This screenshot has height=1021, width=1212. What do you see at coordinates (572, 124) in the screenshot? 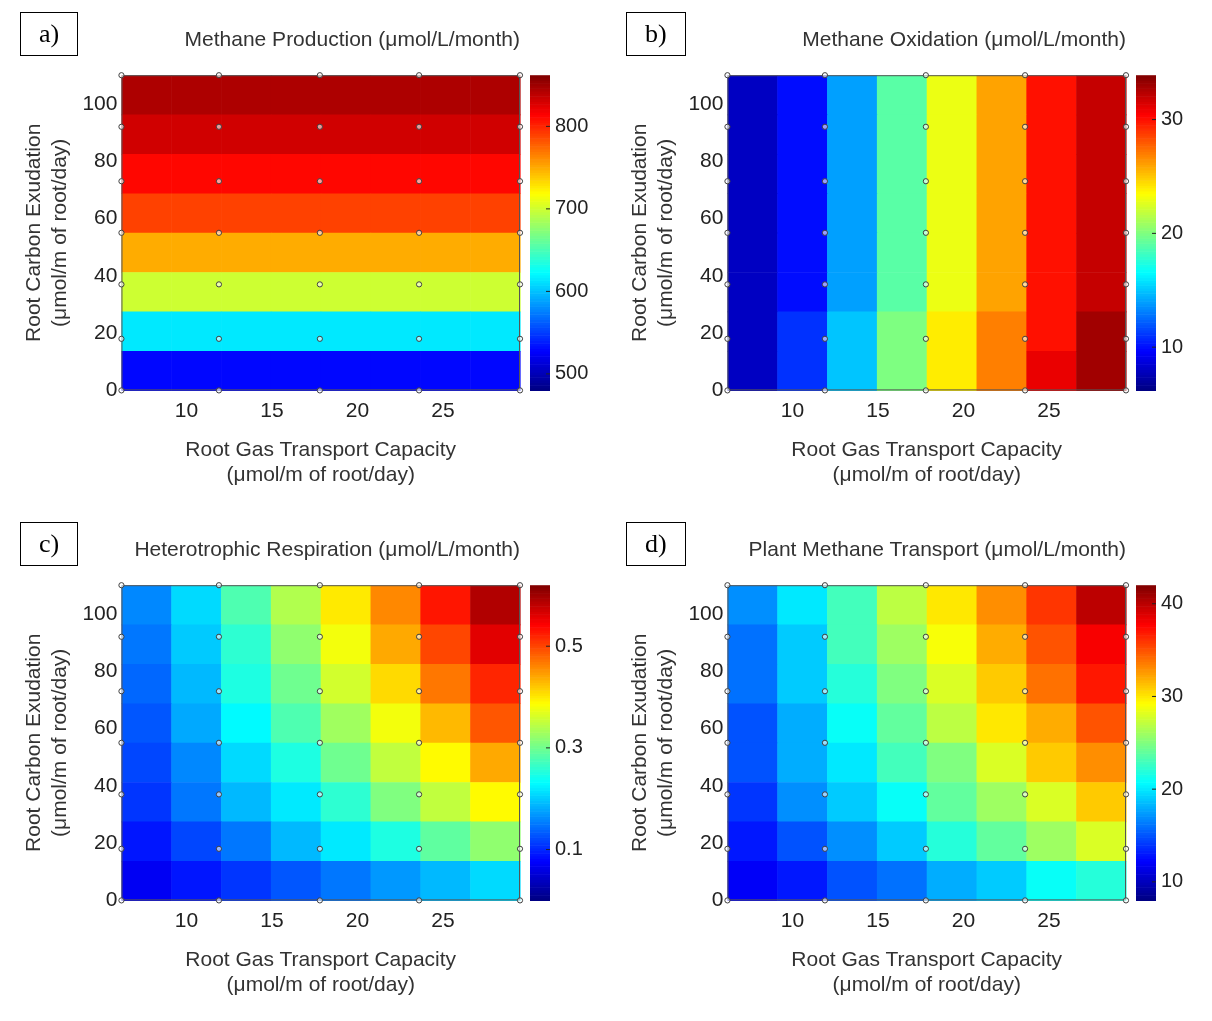
I see `color-bar-label: 800` at bounding box center [572, 124].